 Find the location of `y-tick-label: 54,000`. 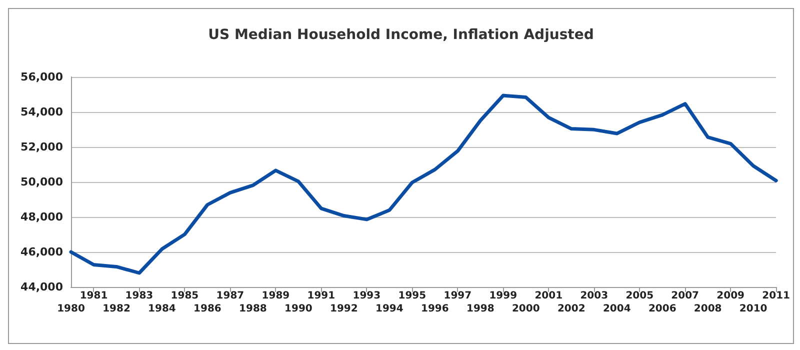

y-tick-label: 54,000 is located at coordinates (42, 112).